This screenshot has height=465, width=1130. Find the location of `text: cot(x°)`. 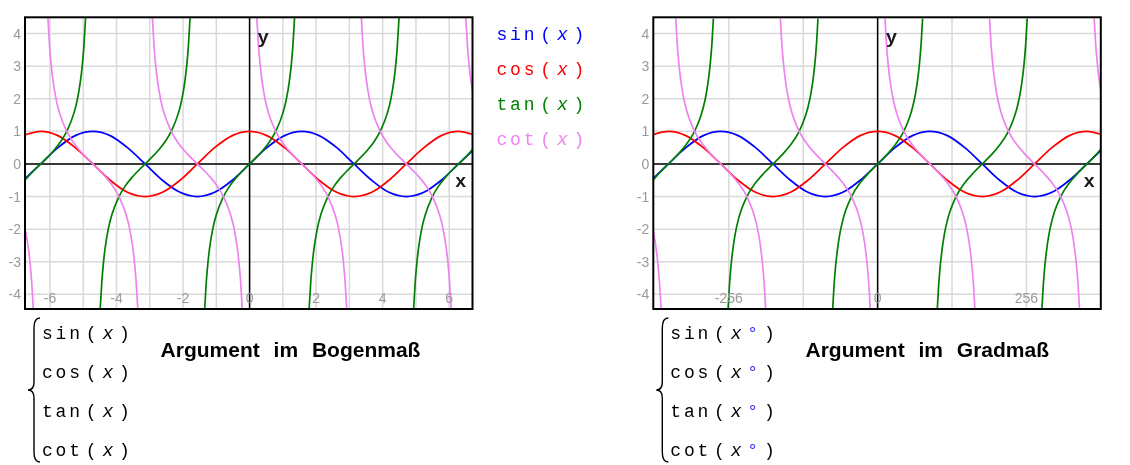

text: cot(x°) is located at coordinates (724, 451).